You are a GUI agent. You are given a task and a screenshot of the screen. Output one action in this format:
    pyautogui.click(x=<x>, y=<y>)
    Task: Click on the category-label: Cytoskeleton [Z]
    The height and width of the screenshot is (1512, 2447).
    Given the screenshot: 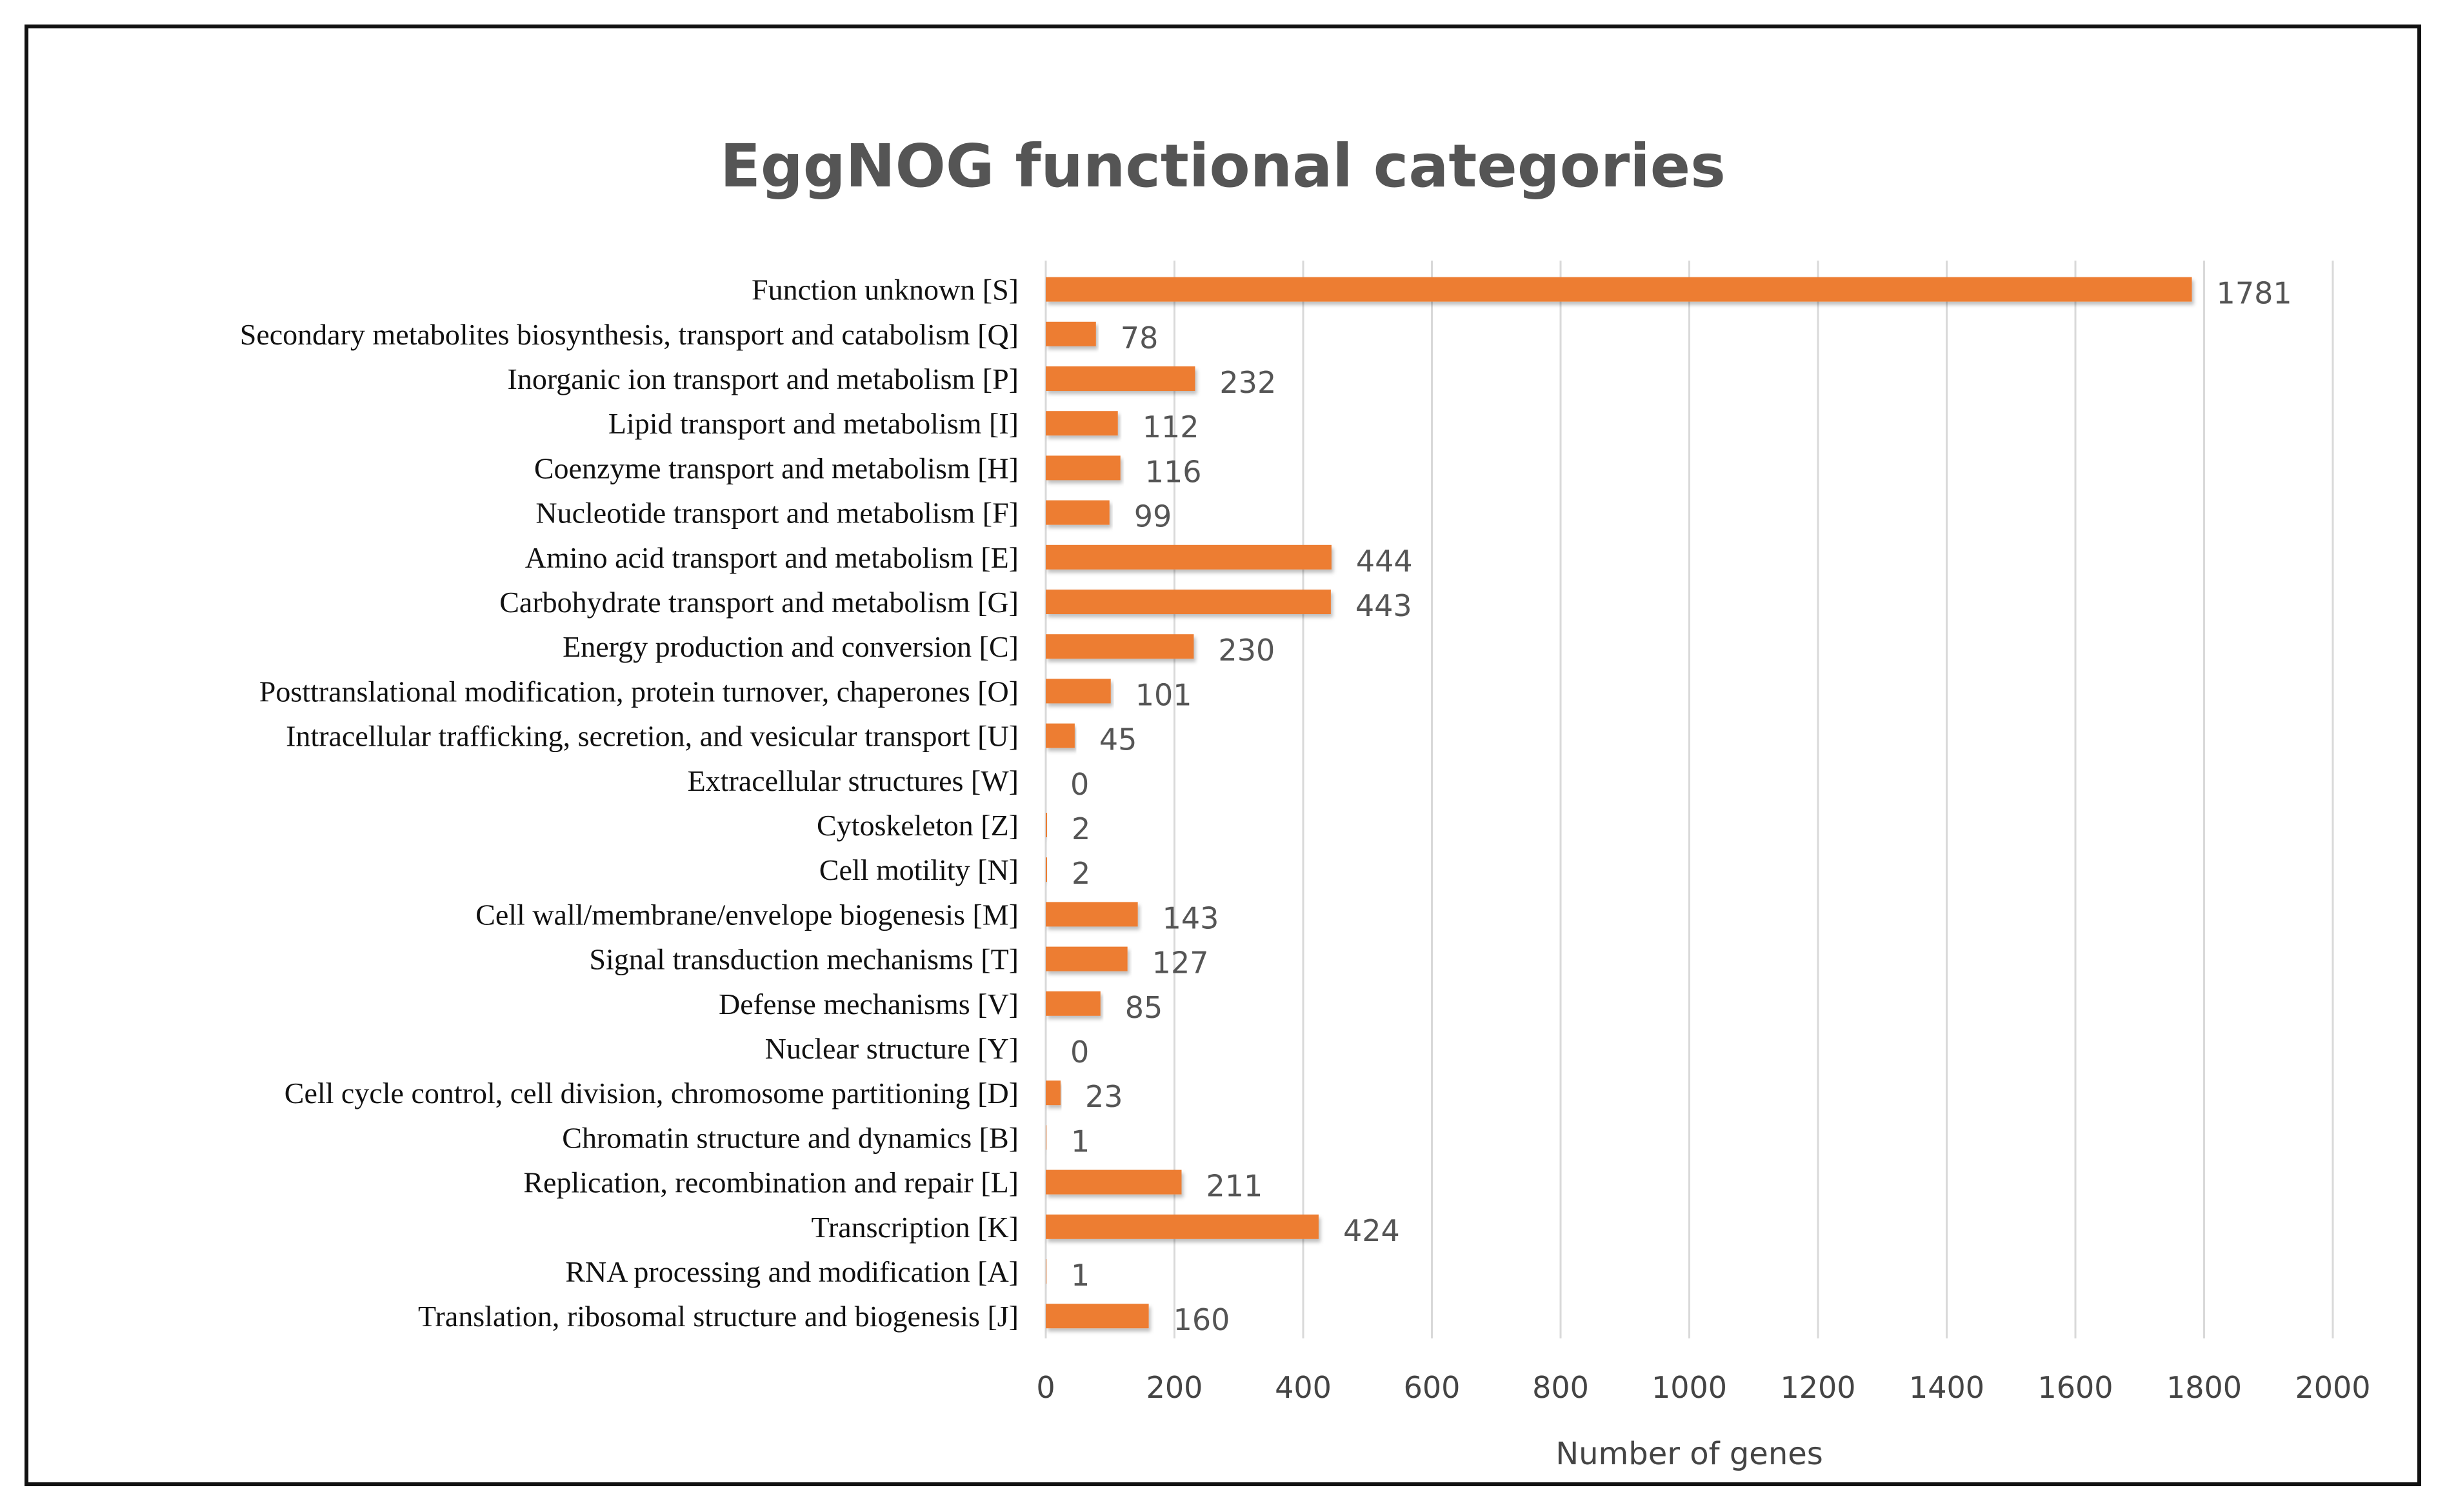 What is the action you would take?
    pyautogui.click(x=918, y=825)
    